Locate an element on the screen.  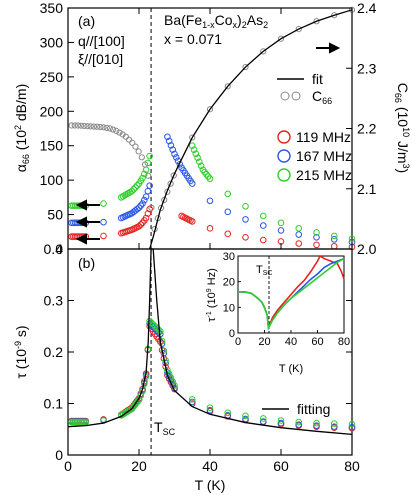
legend-215-marker is located at coordinates (284, 175).